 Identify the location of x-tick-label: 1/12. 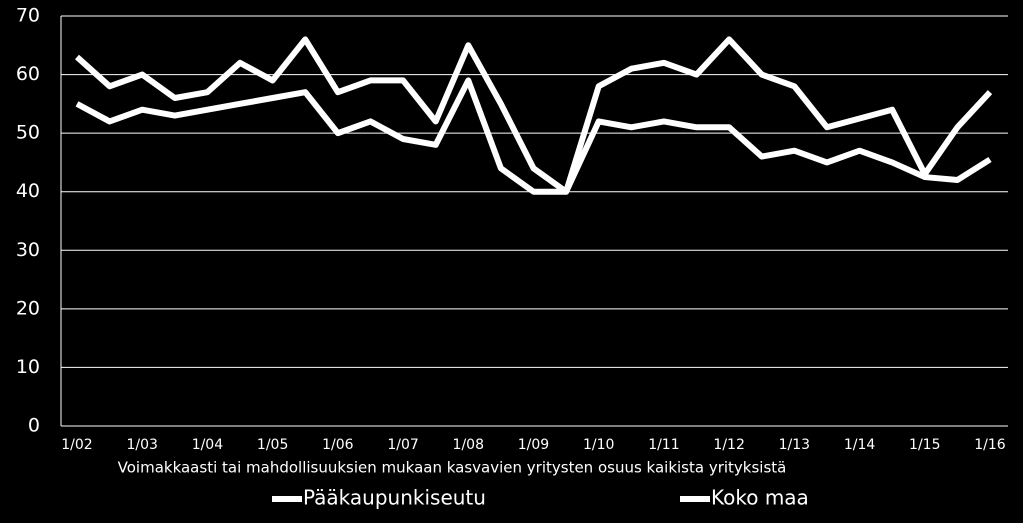
(728, 445).